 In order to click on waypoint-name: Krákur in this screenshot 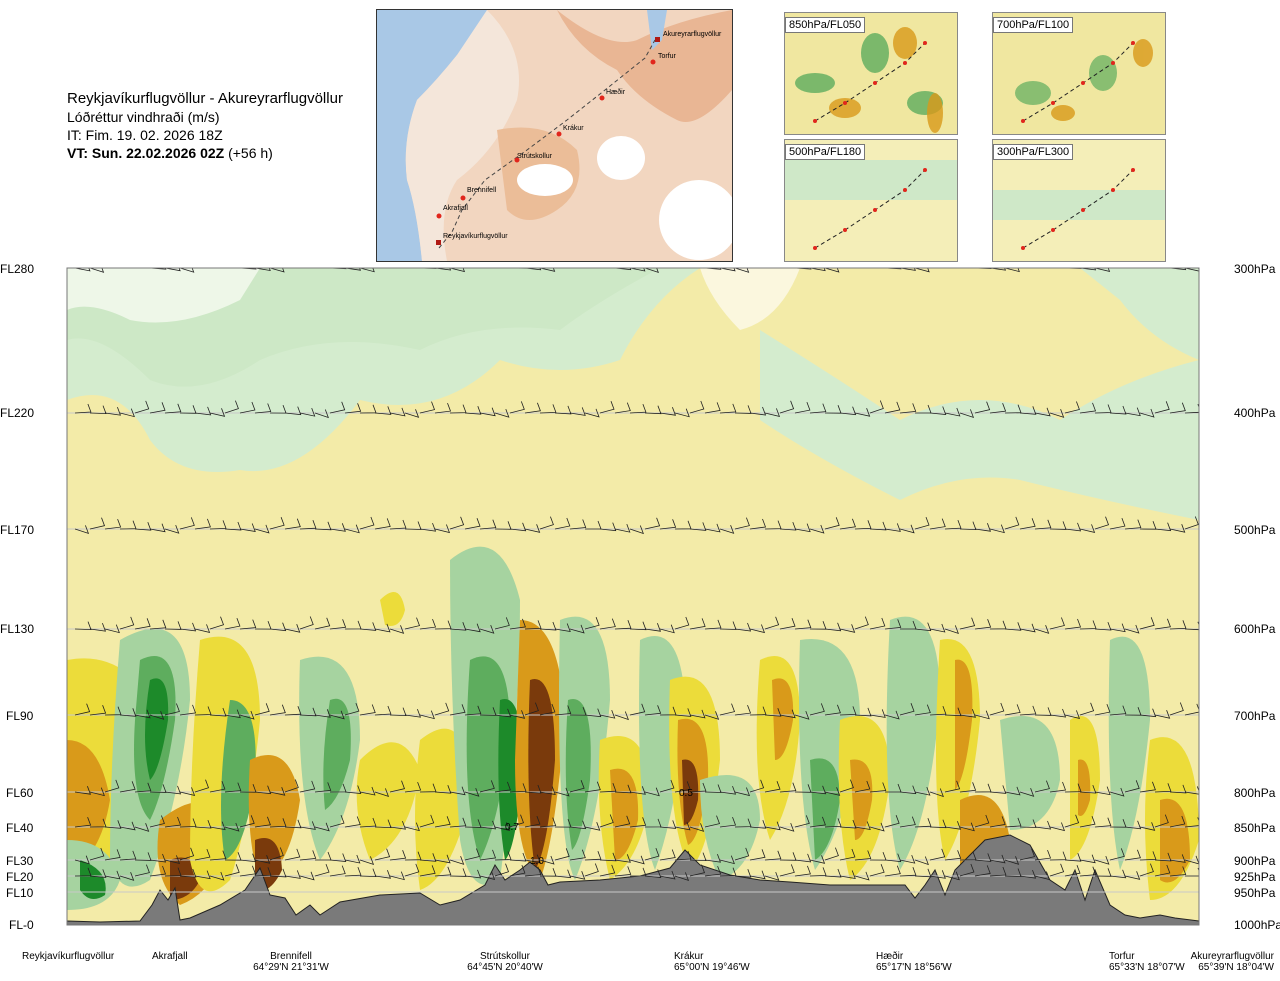, I will do `click(689, 956)`.